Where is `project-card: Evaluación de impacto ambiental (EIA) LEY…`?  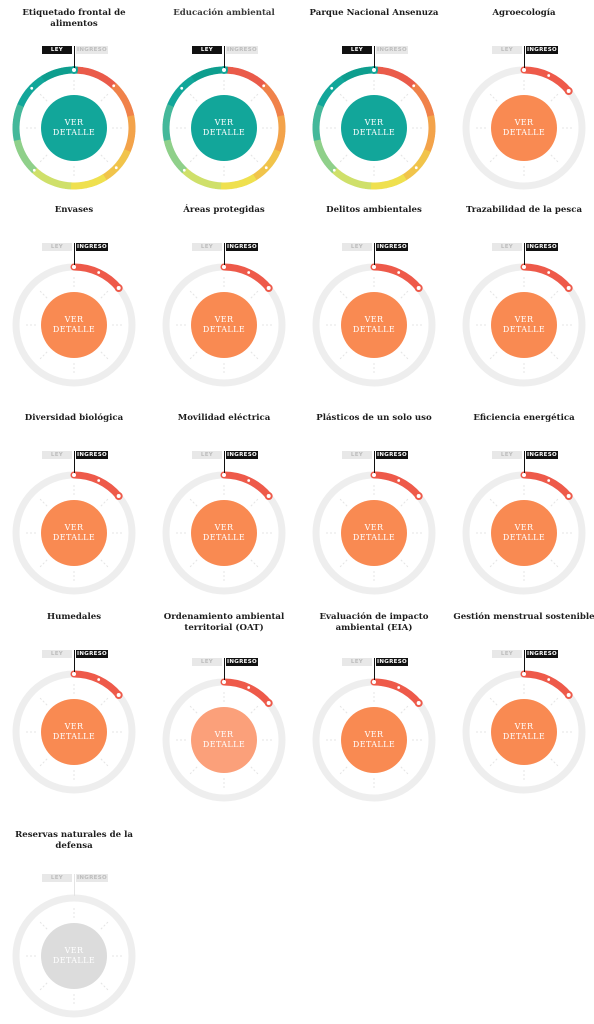
project-card: Evaluación de impacto ambiental (EIA) LEY… is located at coordinates (374, 707).